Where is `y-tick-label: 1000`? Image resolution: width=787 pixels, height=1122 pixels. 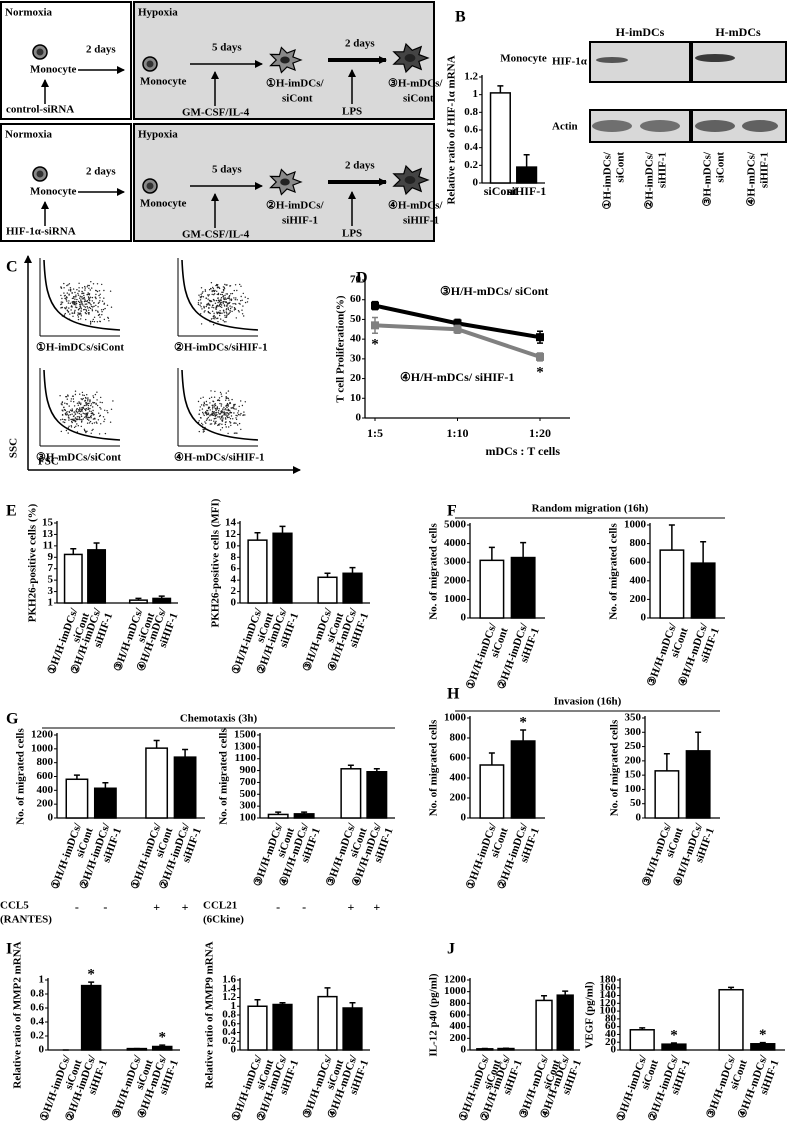
y-tick-label: 1000 is located at coordinates (455, 599).